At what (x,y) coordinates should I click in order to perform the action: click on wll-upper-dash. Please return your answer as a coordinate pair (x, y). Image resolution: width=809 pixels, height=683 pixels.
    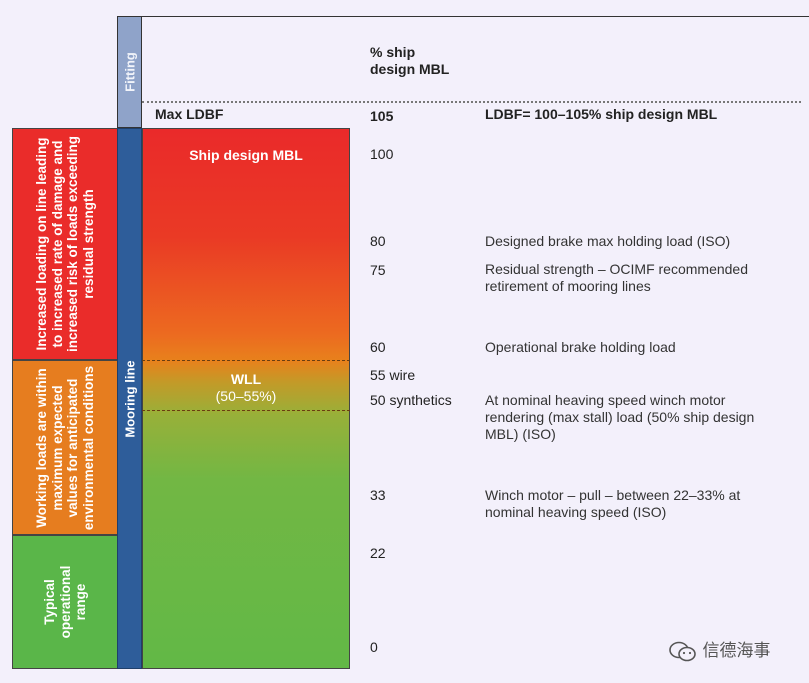
    Looking at the image, I should click on (246, 360).